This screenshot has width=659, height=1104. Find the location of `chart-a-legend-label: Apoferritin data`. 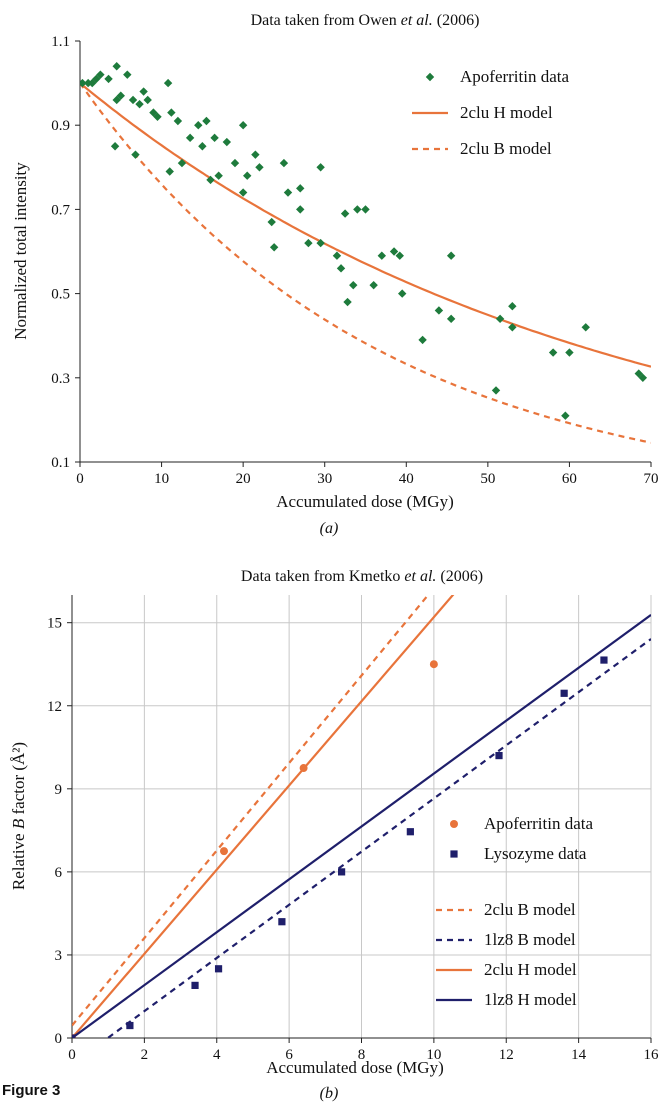

chart-a-legend-label: Apoferritin data is located at coordinates (514, 76).